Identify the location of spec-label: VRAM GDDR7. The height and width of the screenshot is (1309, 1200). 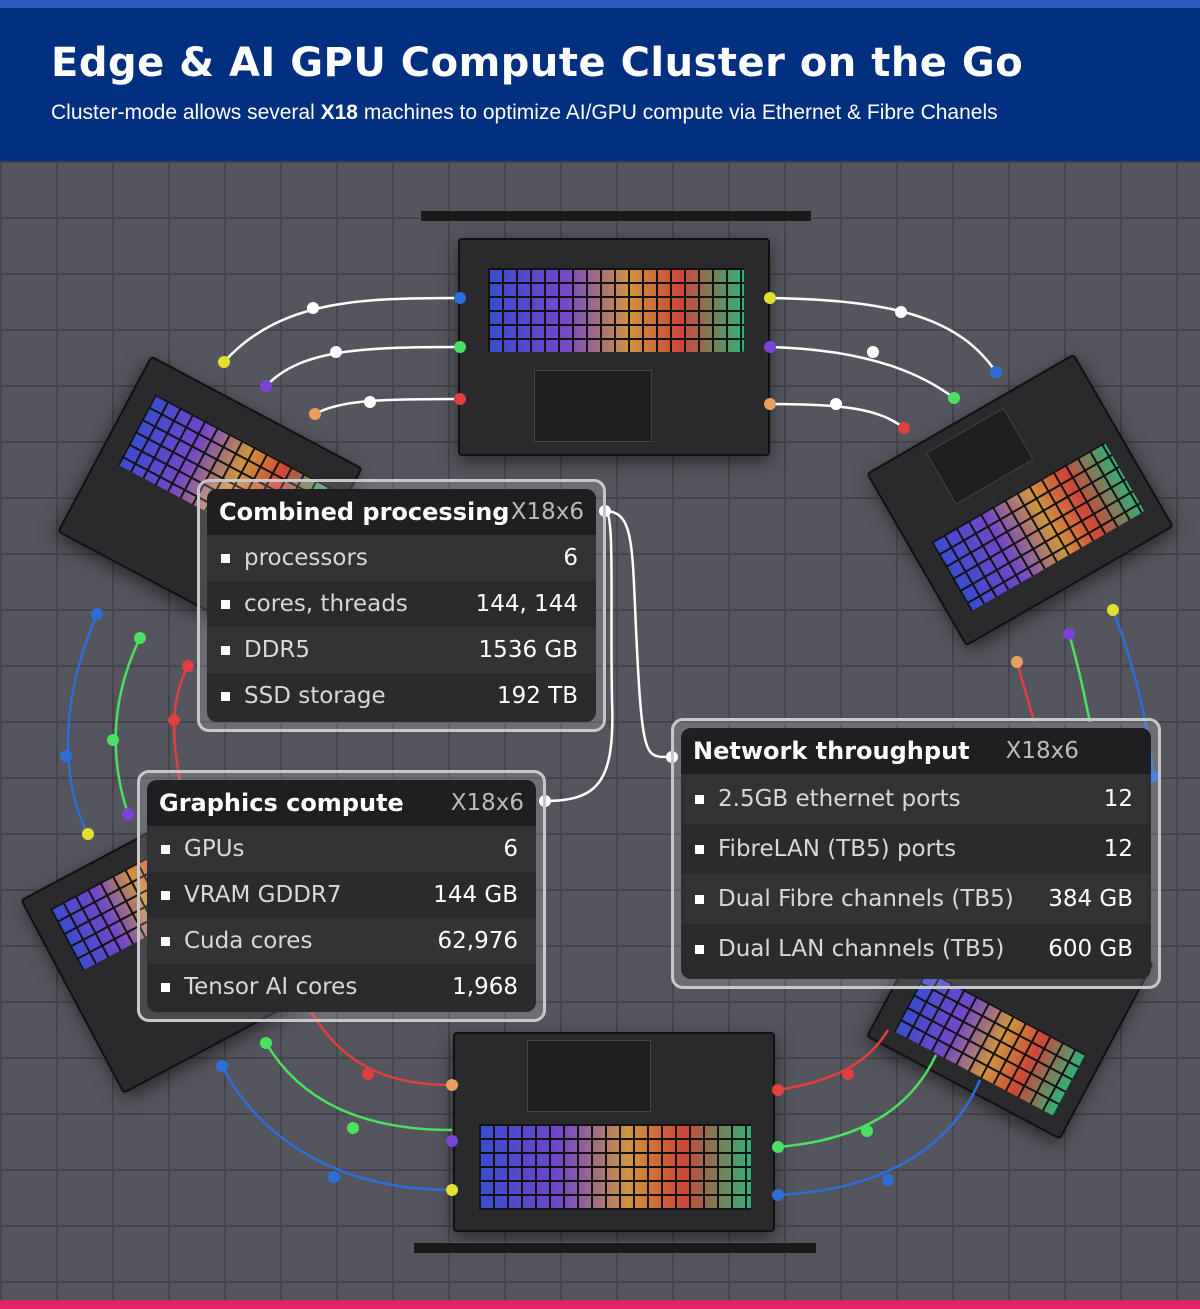
(251, 895).